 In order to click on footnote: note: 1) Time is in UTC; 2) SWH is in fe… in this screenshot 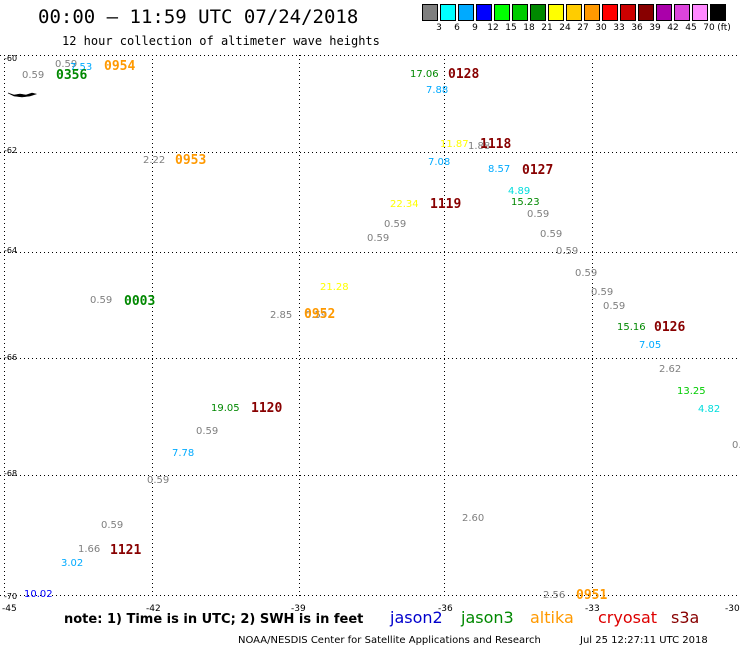, I will do `click(214, 619)`.